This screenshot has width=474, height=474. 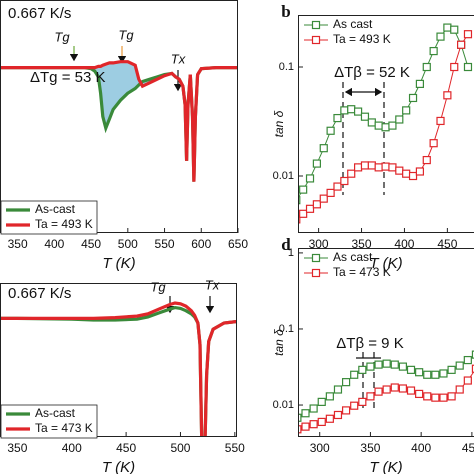 I want to click on legend-label: Ta = 493 K, so click(x=362, y=39).